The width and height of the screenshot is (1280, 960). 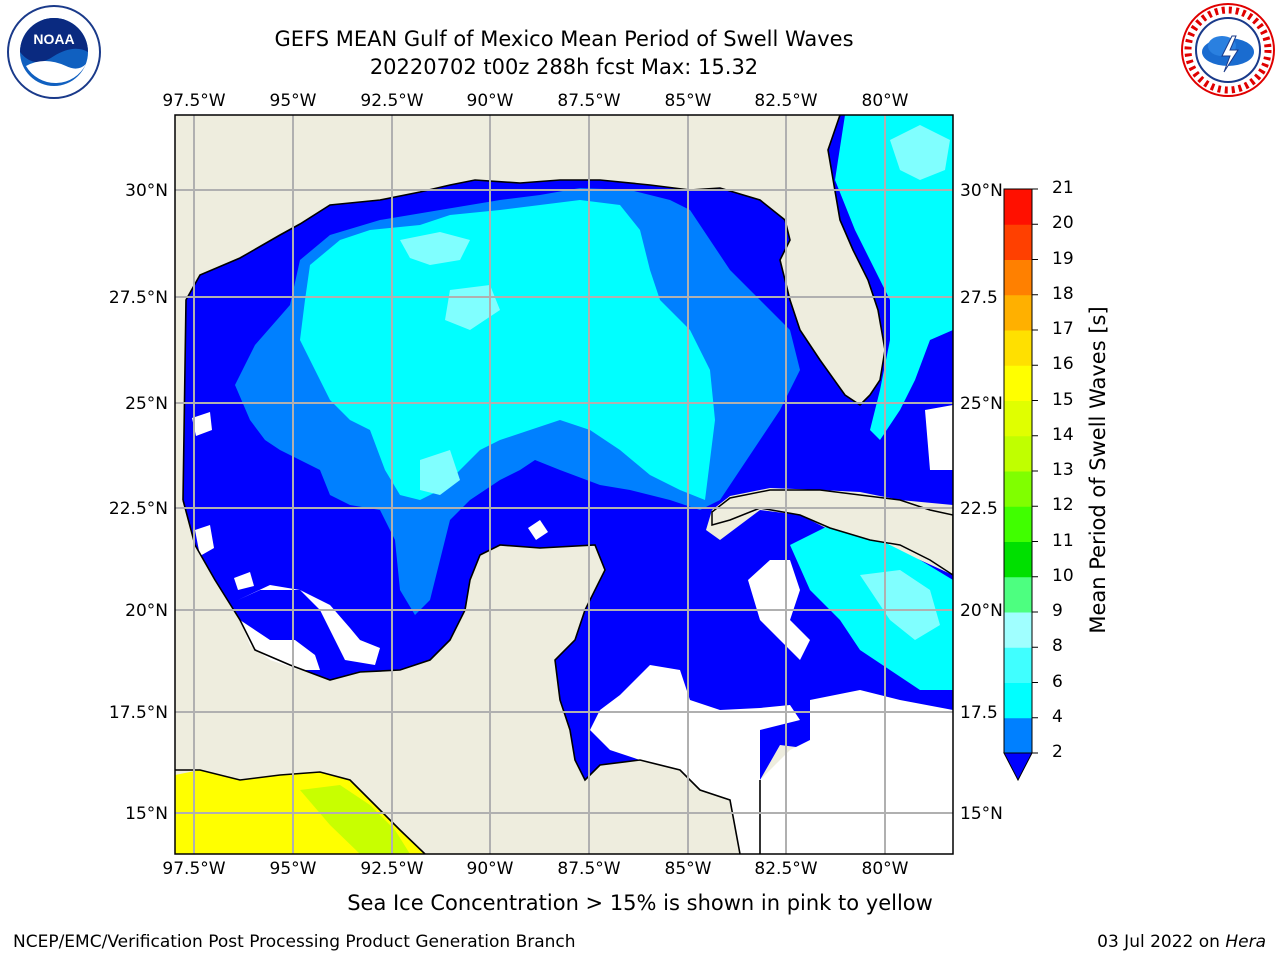 I want to click on footer-date: 03 Jul 2022 on Hera, so click(x=1181, y=942).